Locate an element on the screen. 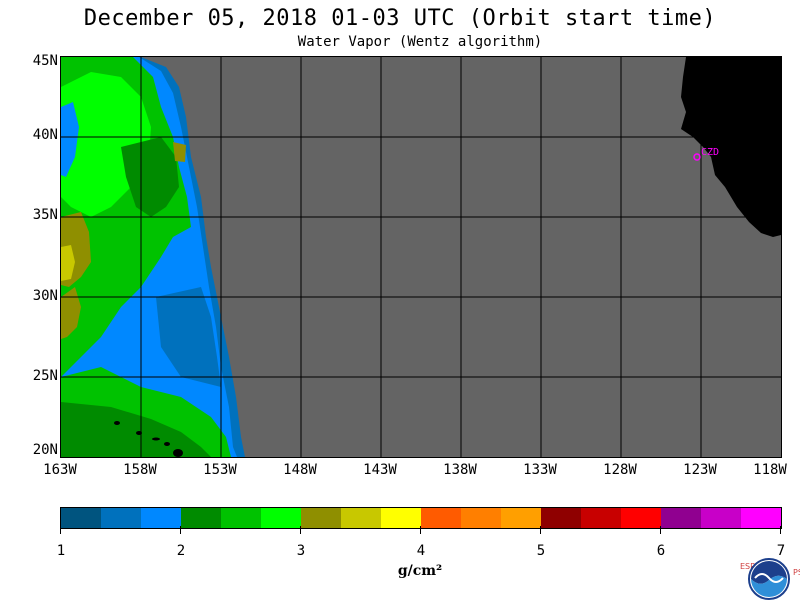  lon-label-133w: 133W is located at coordinates (540, 470).